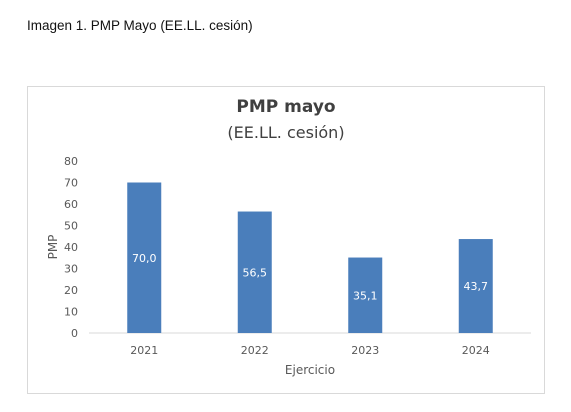  What do you see at coordinates (286, 132) in the screenshot?
I see `chart-subtitle: (EE.LL. cesión)` at bounding box center [286, 132].